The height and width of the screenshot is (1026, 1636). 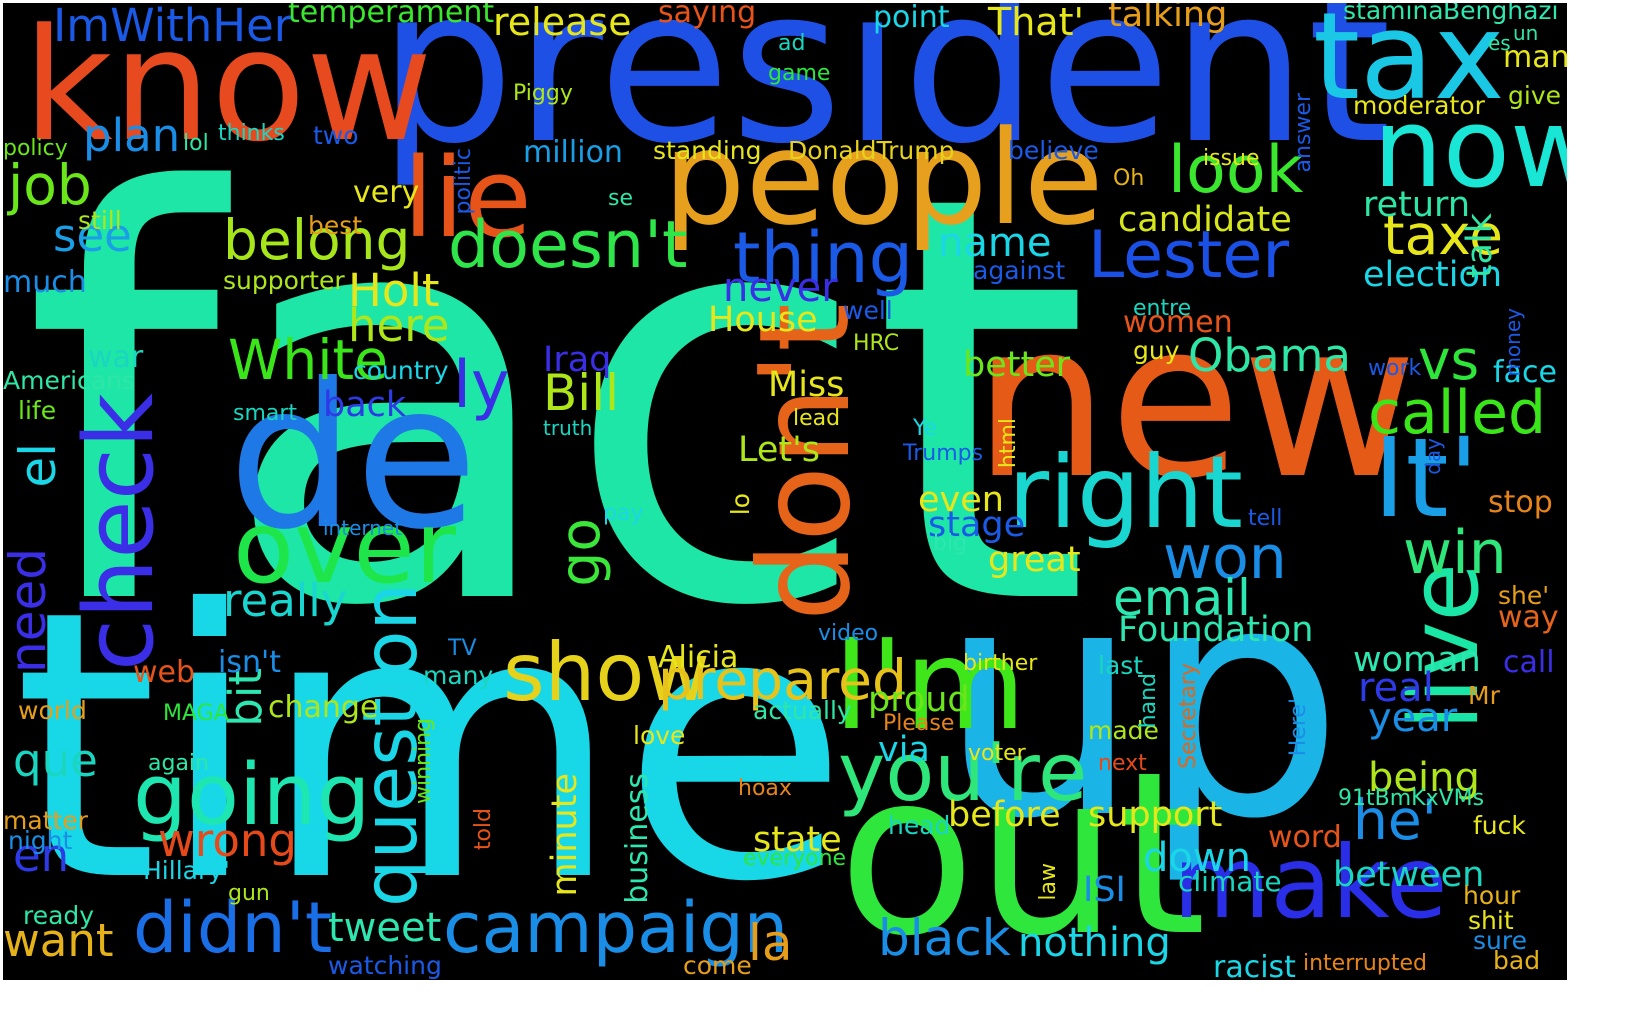 What do you see at coordinates (623, 513) in the screenshot?
I see `cloud-word: pay` at bounding box center [623, 513].